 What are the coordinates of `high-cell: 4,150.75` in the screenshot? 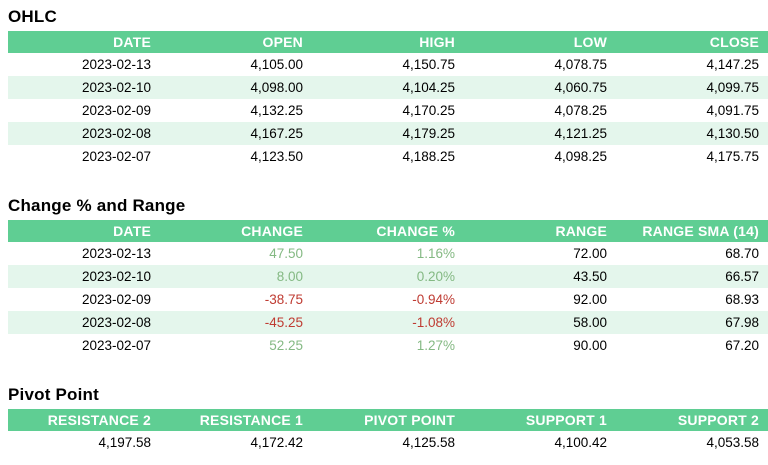 It's located at (388, 64).